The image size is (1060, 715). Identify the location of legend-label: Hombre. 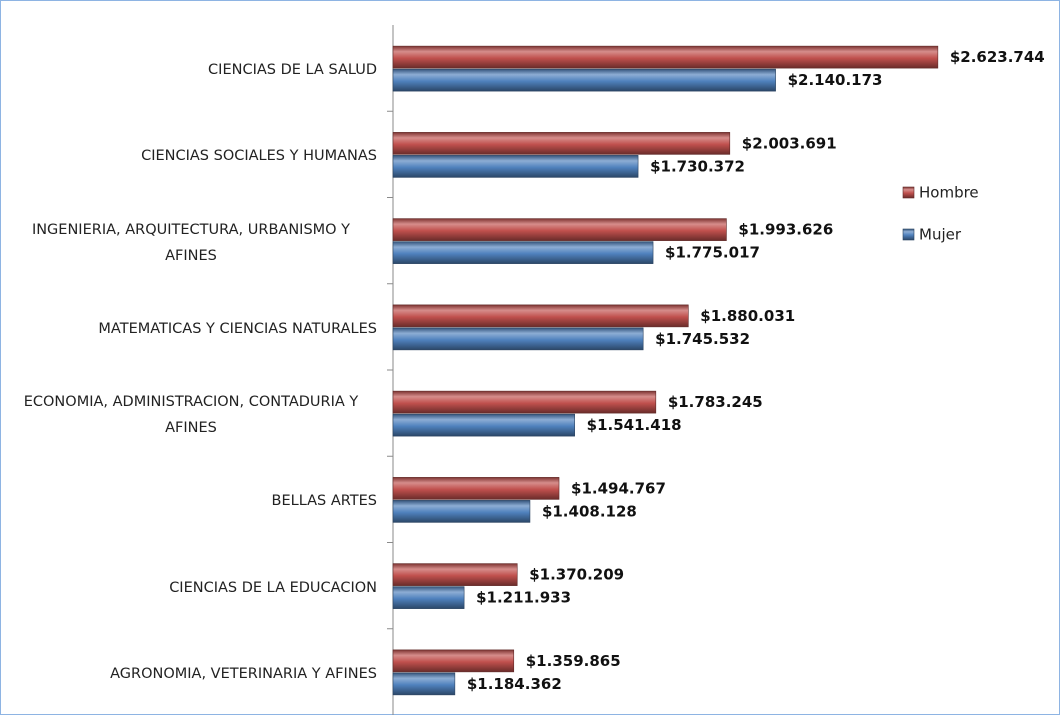
(949, 193).